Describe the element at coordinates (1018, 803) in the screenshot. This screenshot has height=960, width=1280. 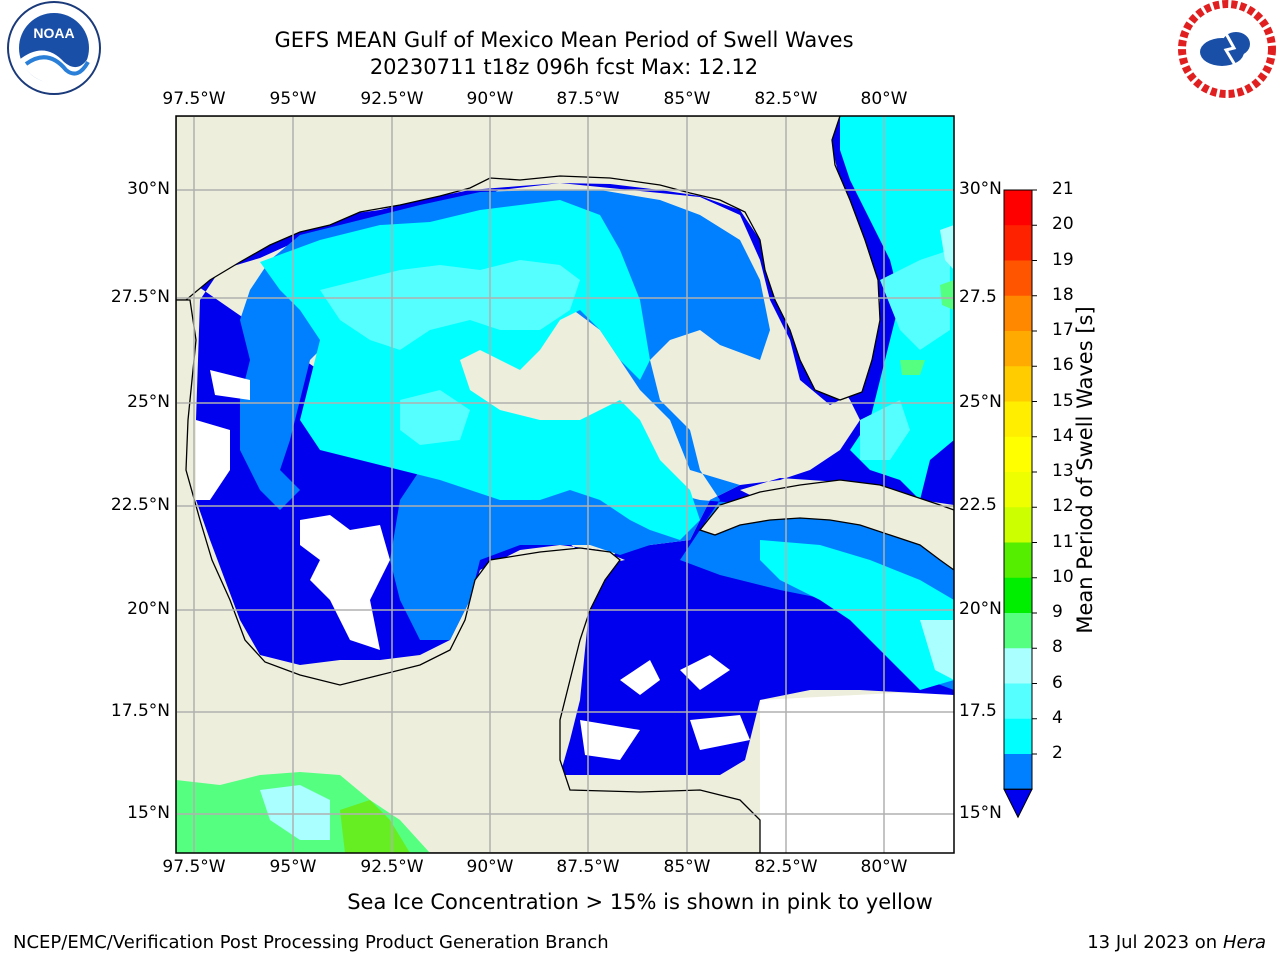
I see `colorbar-extend-arrow` at that location.